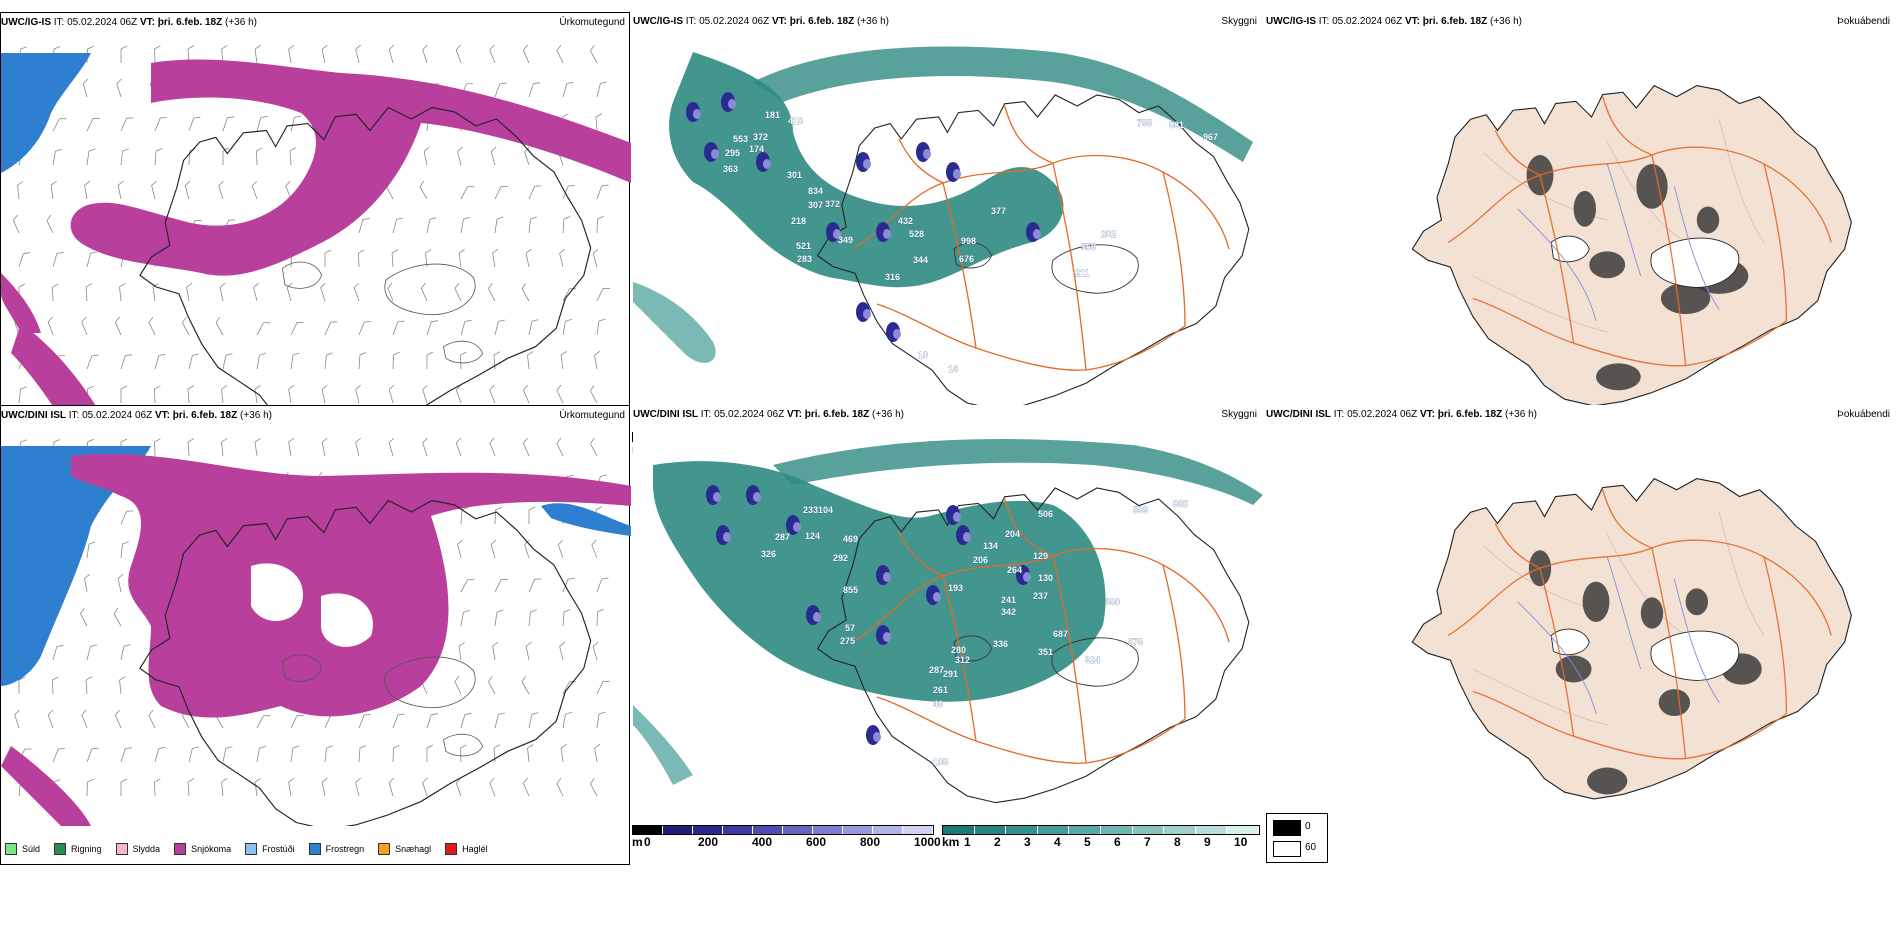 The image size is (1900, 950). What do you see at coordinates (804, 259) in the screenshot?
I see `visibility-value-label: 283` at bounding box center [804, 259].